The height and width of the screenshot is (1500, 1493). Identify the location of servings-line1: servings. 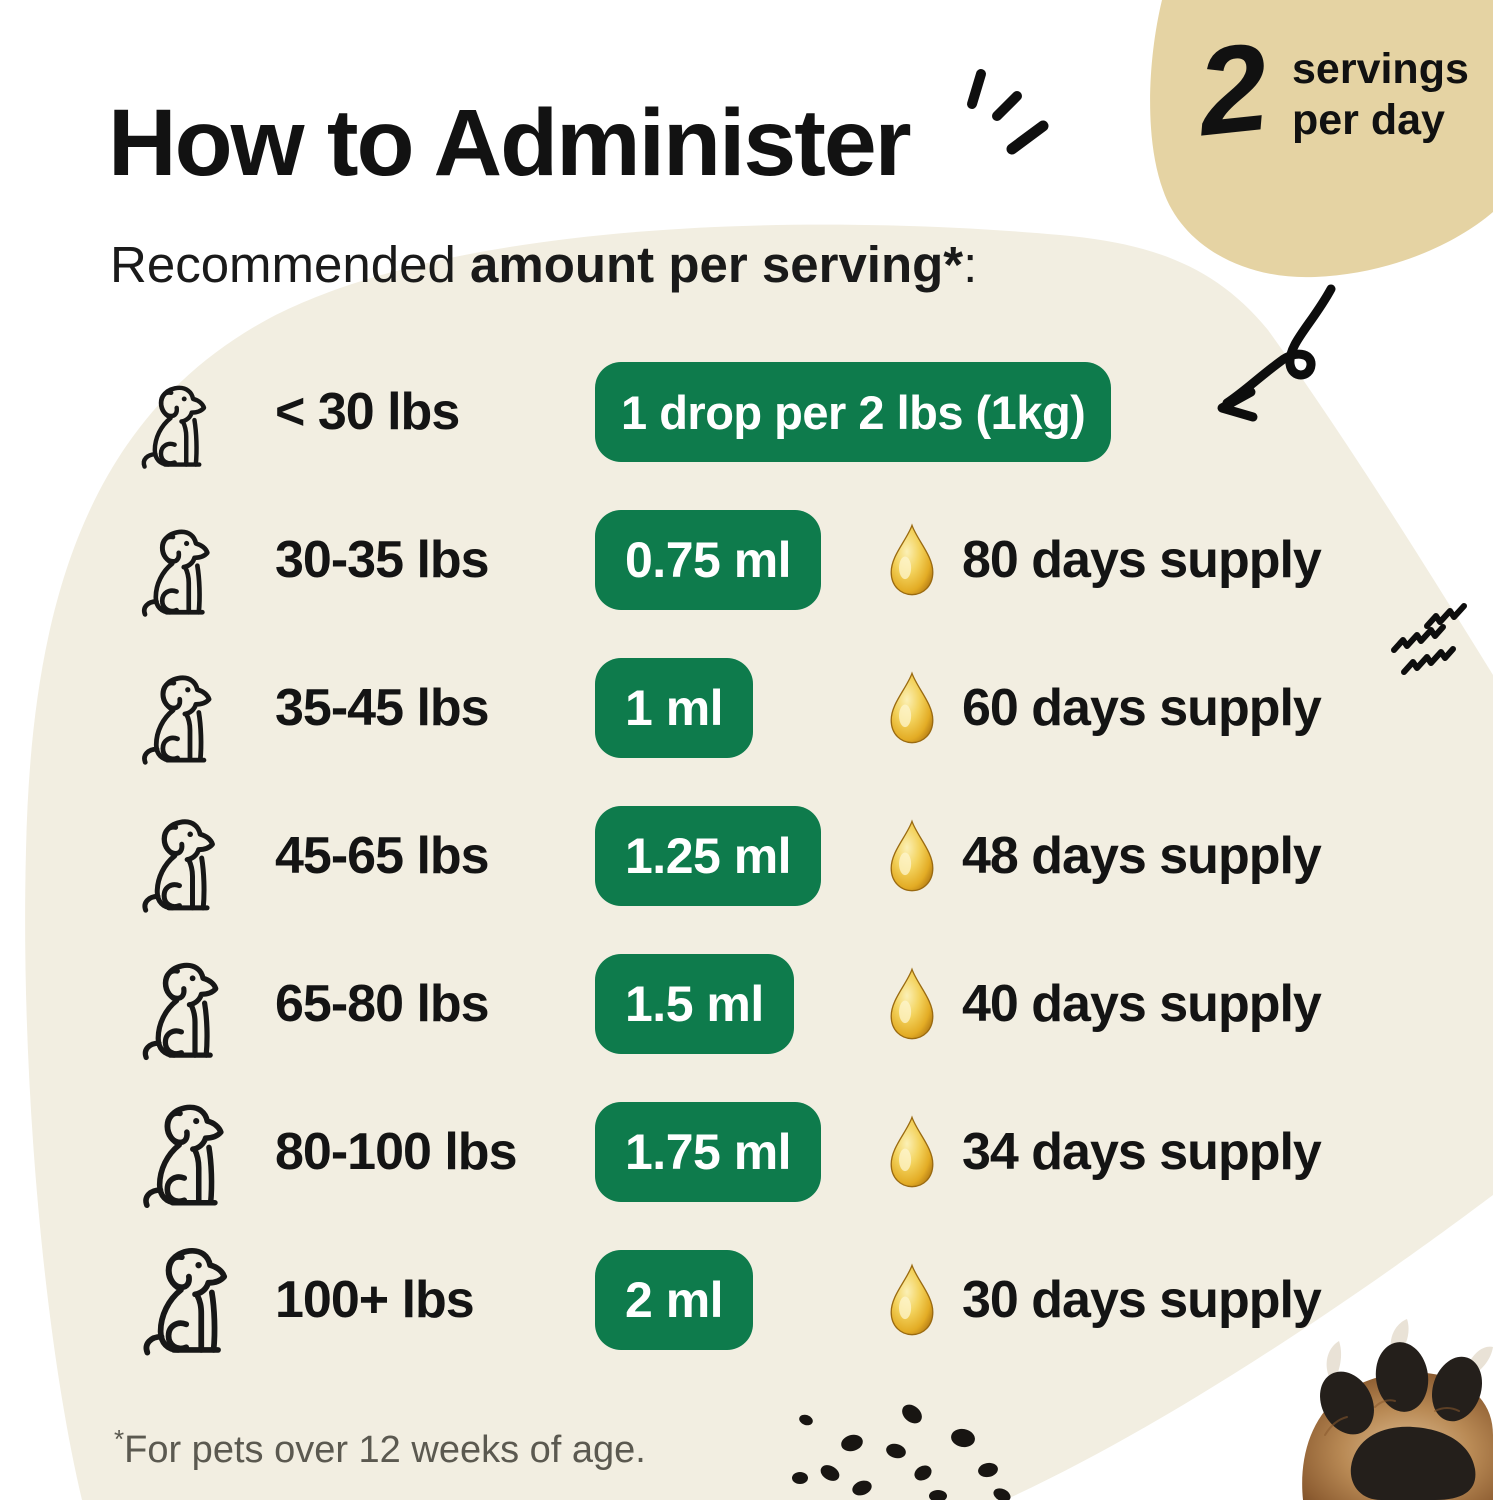
(1380, 69).